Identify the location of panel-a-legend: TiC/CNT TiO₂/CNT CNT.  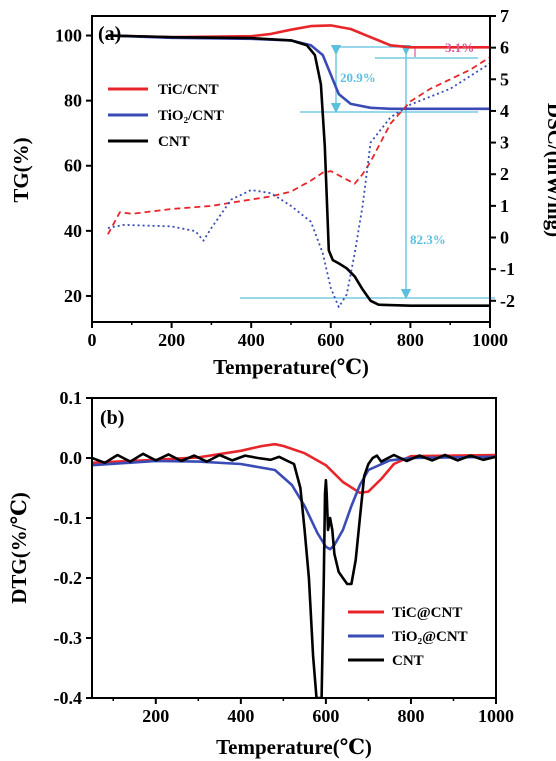
(166, 116).